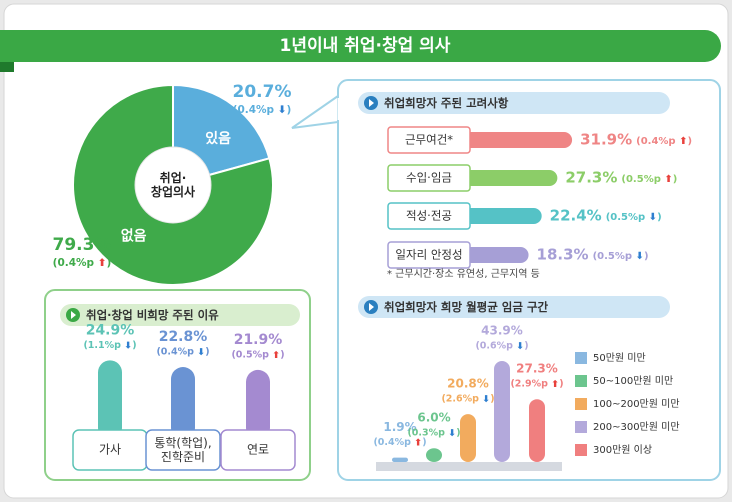 The image size is (732, 502). Describe the element at coordinates (134, 237) in the screenshot. I see `slice-label: 없음` at that location.